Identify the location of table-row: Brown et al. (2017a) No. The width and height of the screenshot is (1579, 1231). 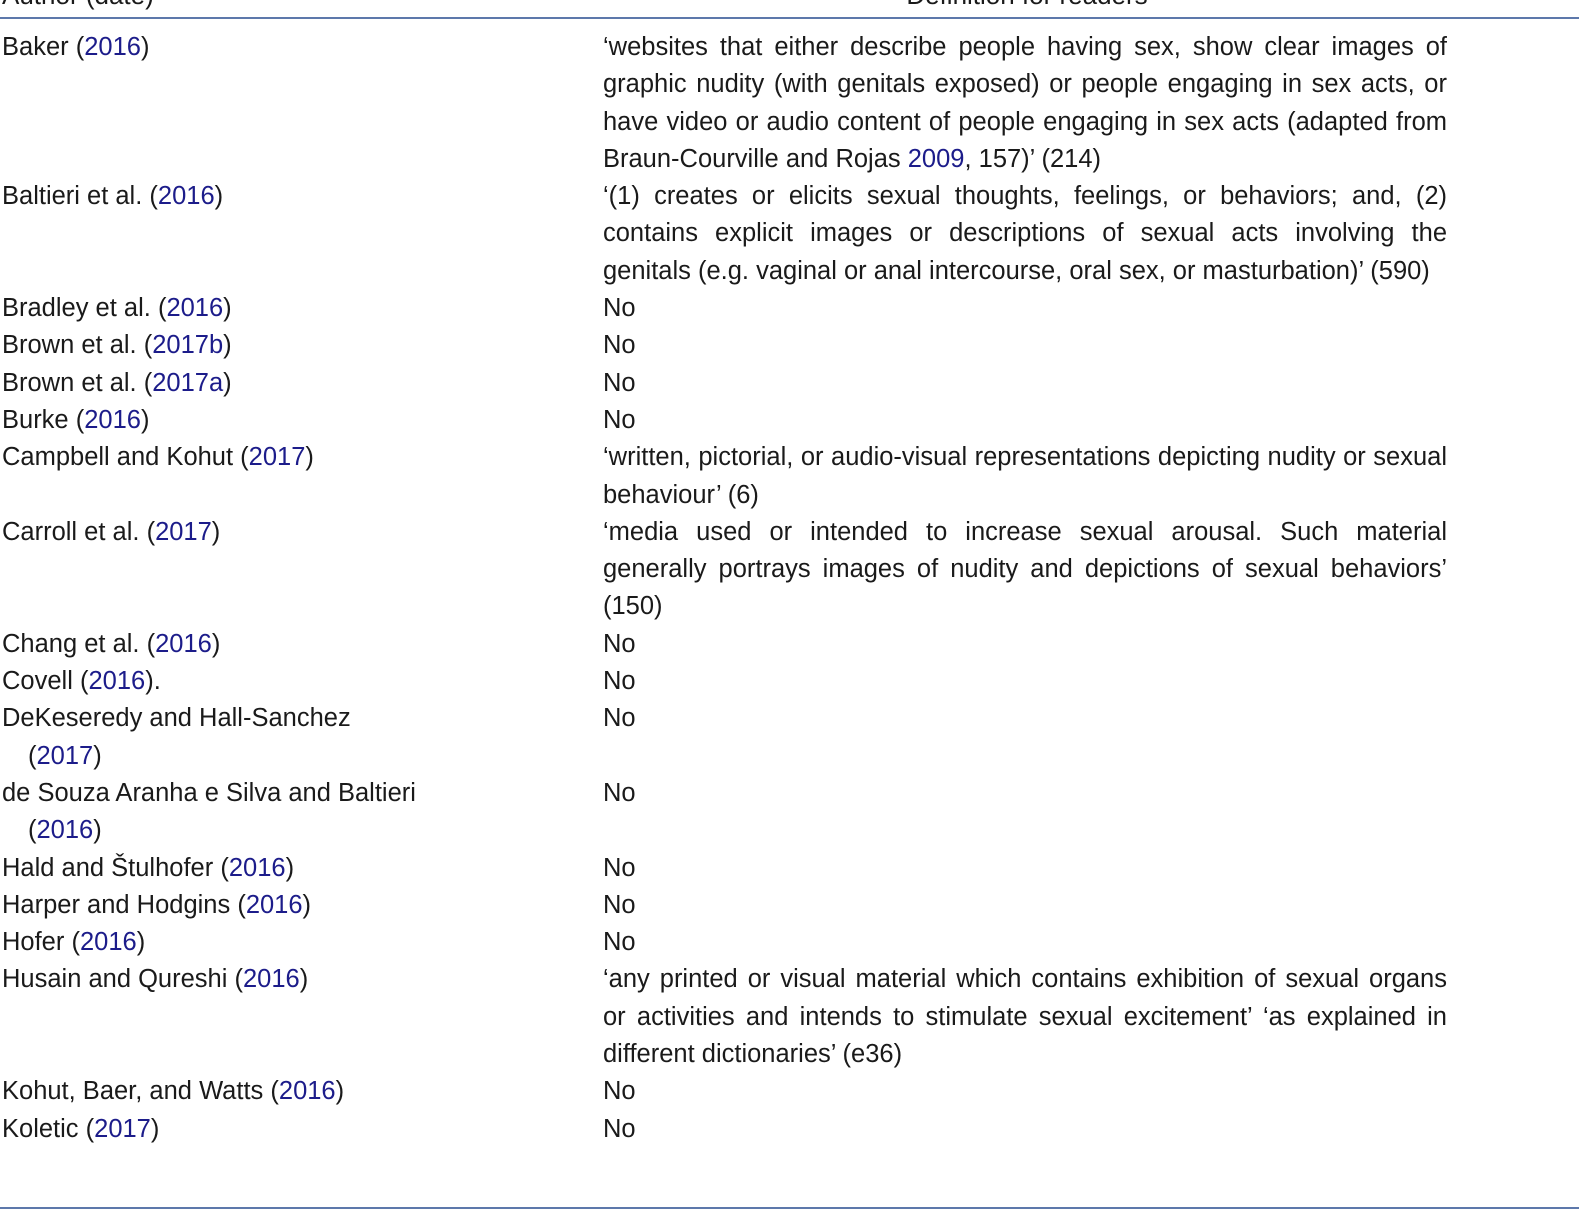
(789, 383).